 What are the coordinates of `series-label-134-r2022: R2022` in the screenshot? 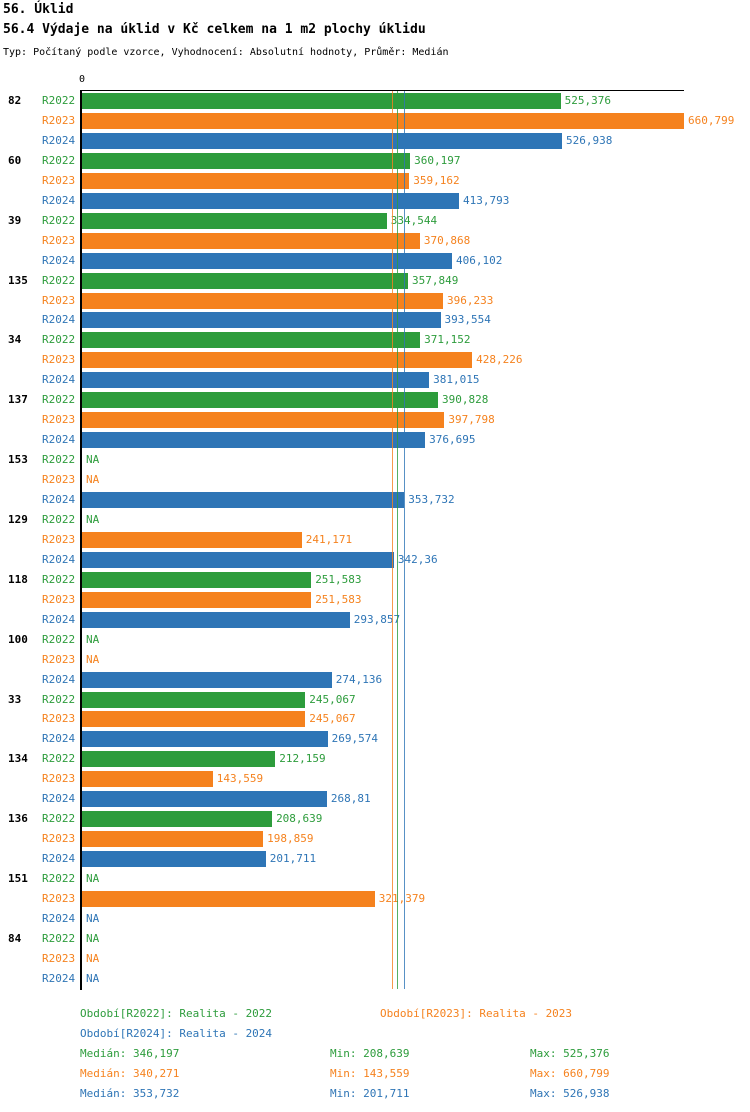 It's located at (59, 759).